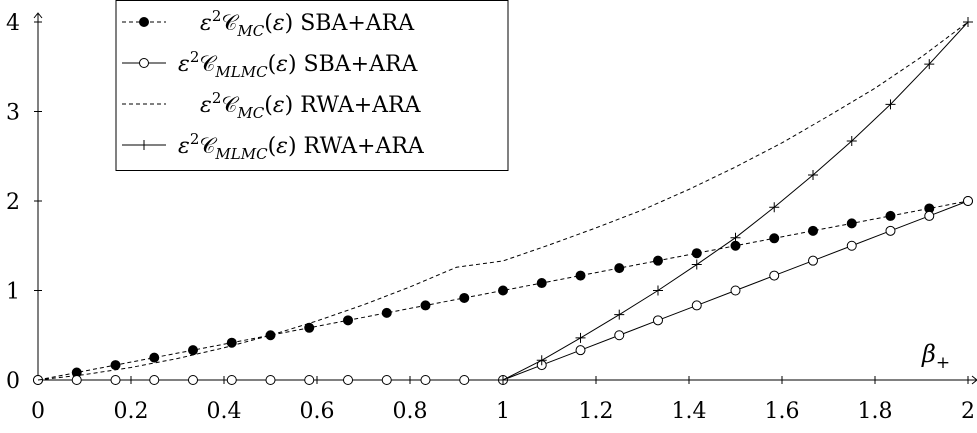 Image resolution: width=977 pixels, height=433 pixels. What do you see at coordinates (317, 411) in the screenshot?
I see `x-tick-label: 0.6` at bounding box center [317, 411].